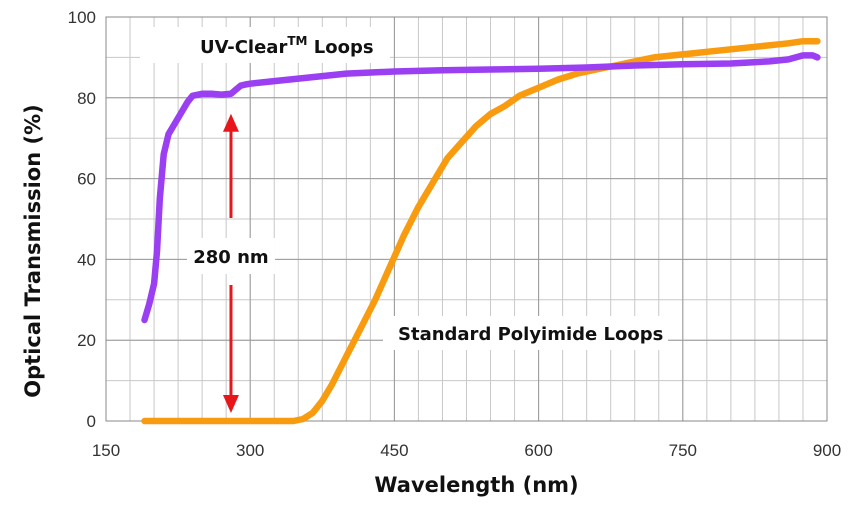  What do you see at coordinates (86, 259) in the screenshot?
I see `y-tick-label: 40` at bounding box center [86, 259].